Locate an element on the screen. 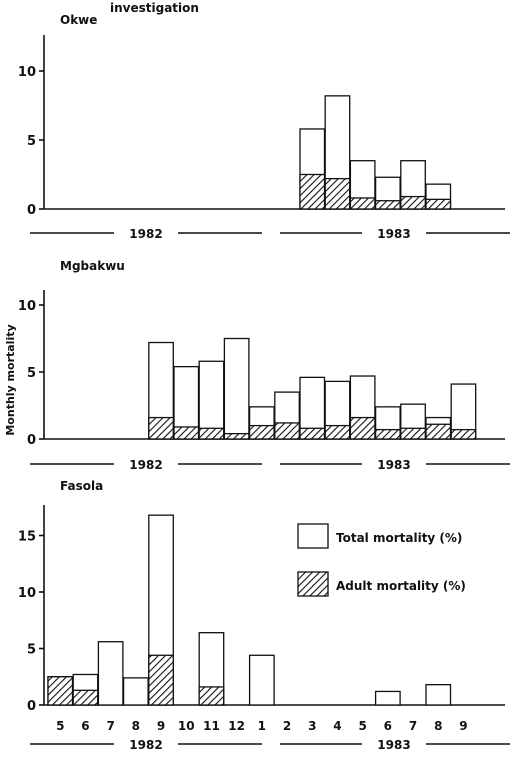 The height and width of the screenshot is (777, 530). legend: Total mortality (%) Adult mortality (%) is located at coordinates (381, 560).